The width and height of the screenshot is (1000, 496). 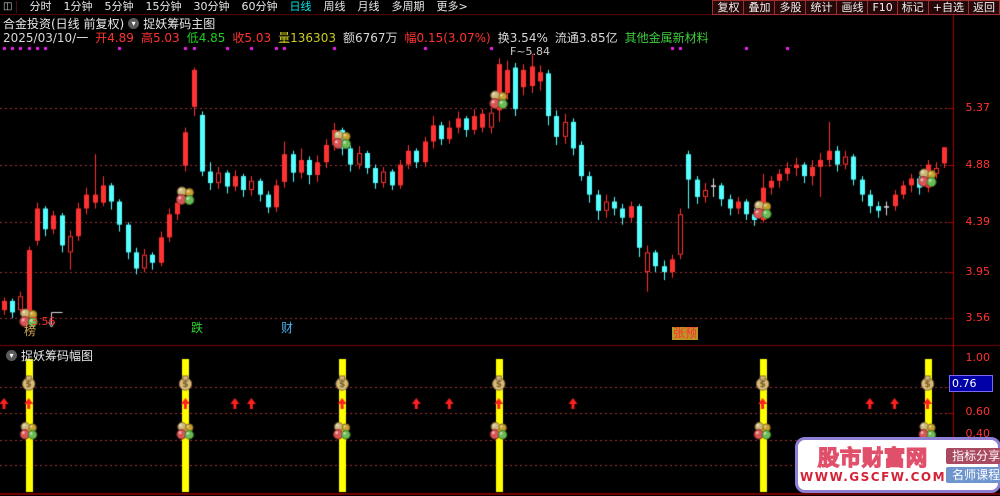 What do you see at coordinates (852, 7) in the screenshot?
I see `menu-button-画线: 画线` at bounding box center [852, 7].